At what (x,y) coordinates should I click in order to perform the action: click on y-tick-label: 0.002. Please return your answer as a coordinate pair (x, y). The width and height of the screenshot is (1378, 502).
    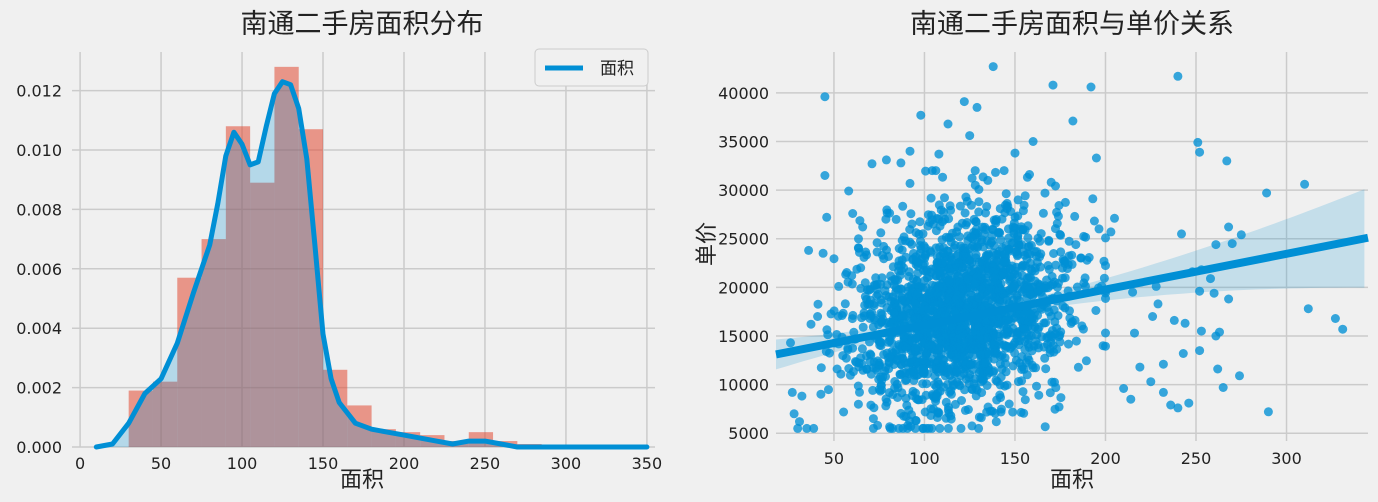
    Looking at the image, I should click on (39, 388).